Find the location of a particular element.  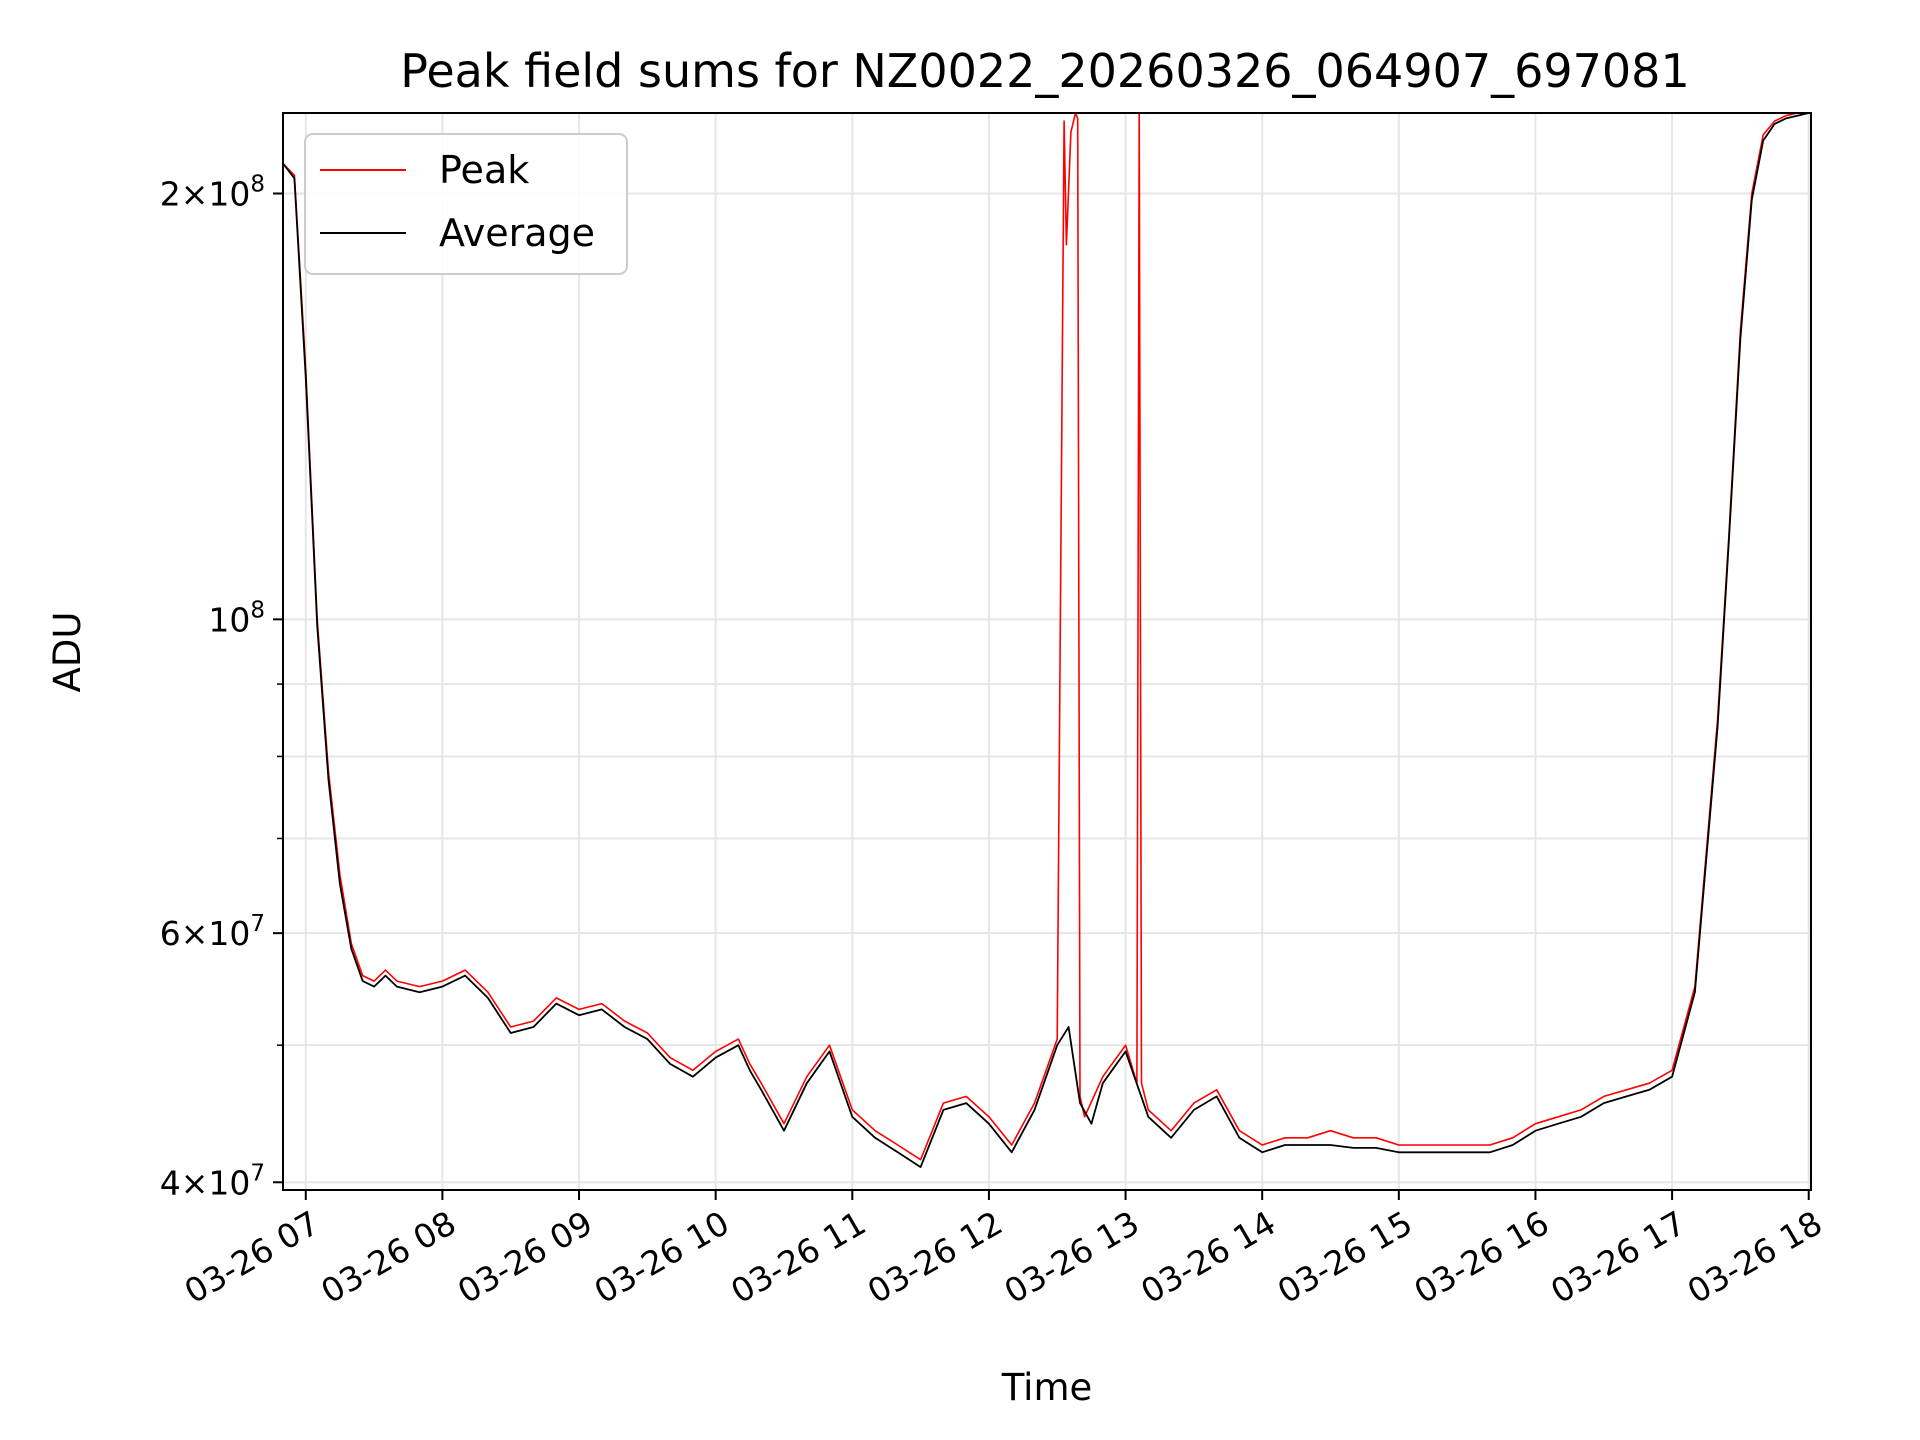

y-tick-label: 4×107 is located at coordinates (212, 1181).